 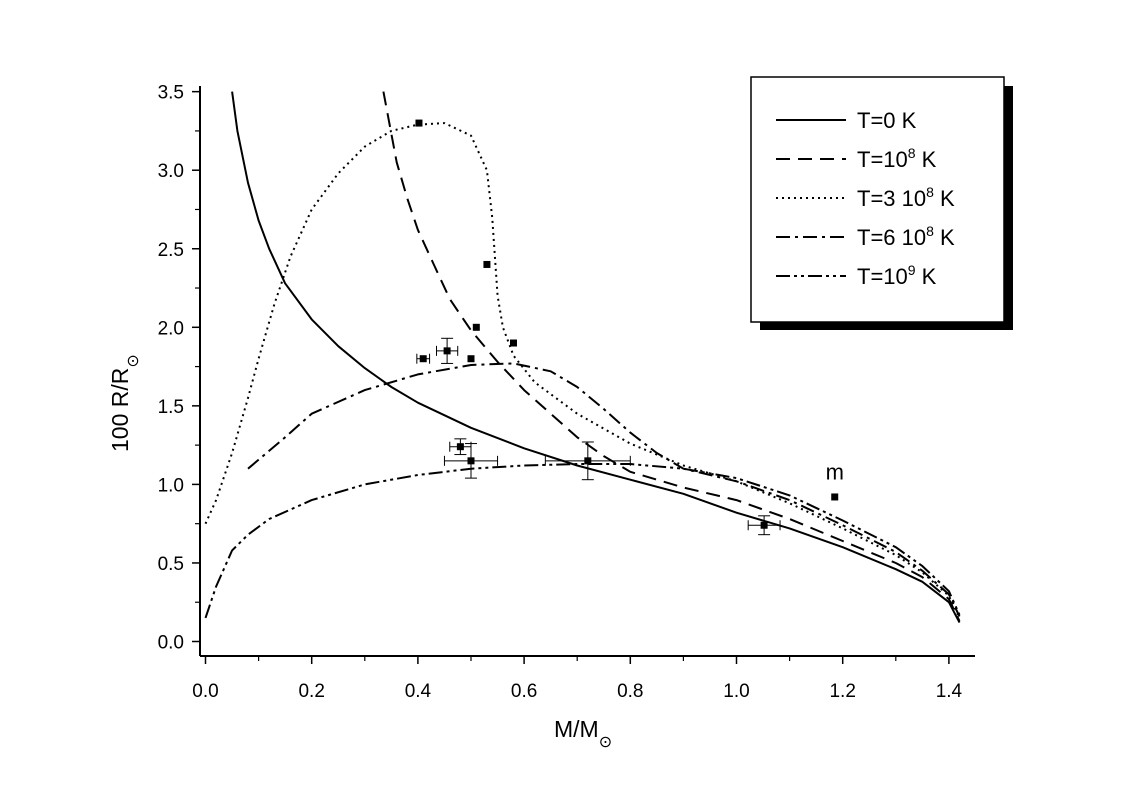 I want to click on y-axis-title: 100 R/R⊙, so click(x=124, y=403).